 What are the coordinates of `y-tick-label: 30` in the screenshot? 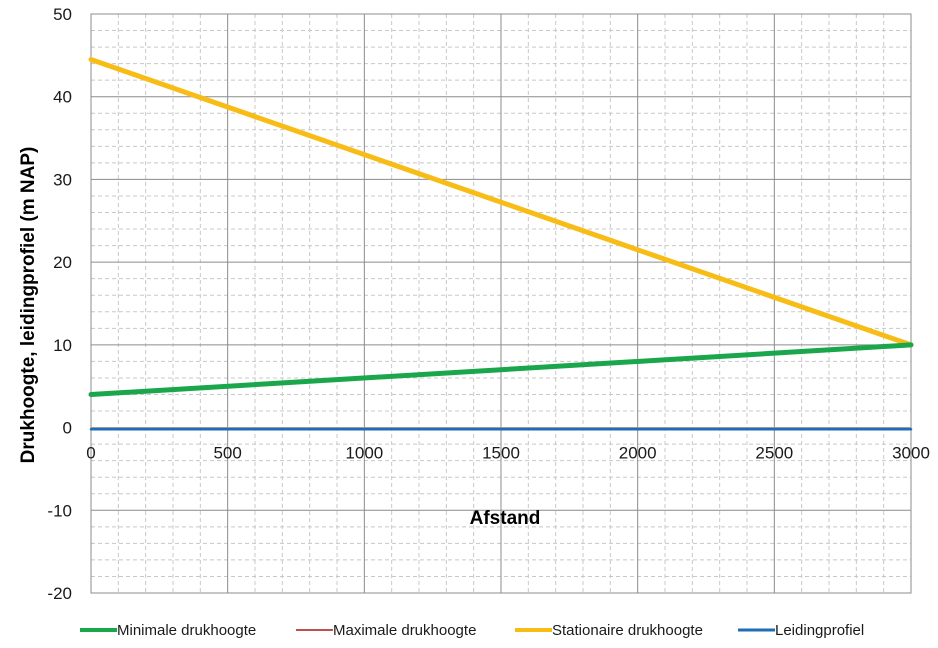 It's located at (62, 179).